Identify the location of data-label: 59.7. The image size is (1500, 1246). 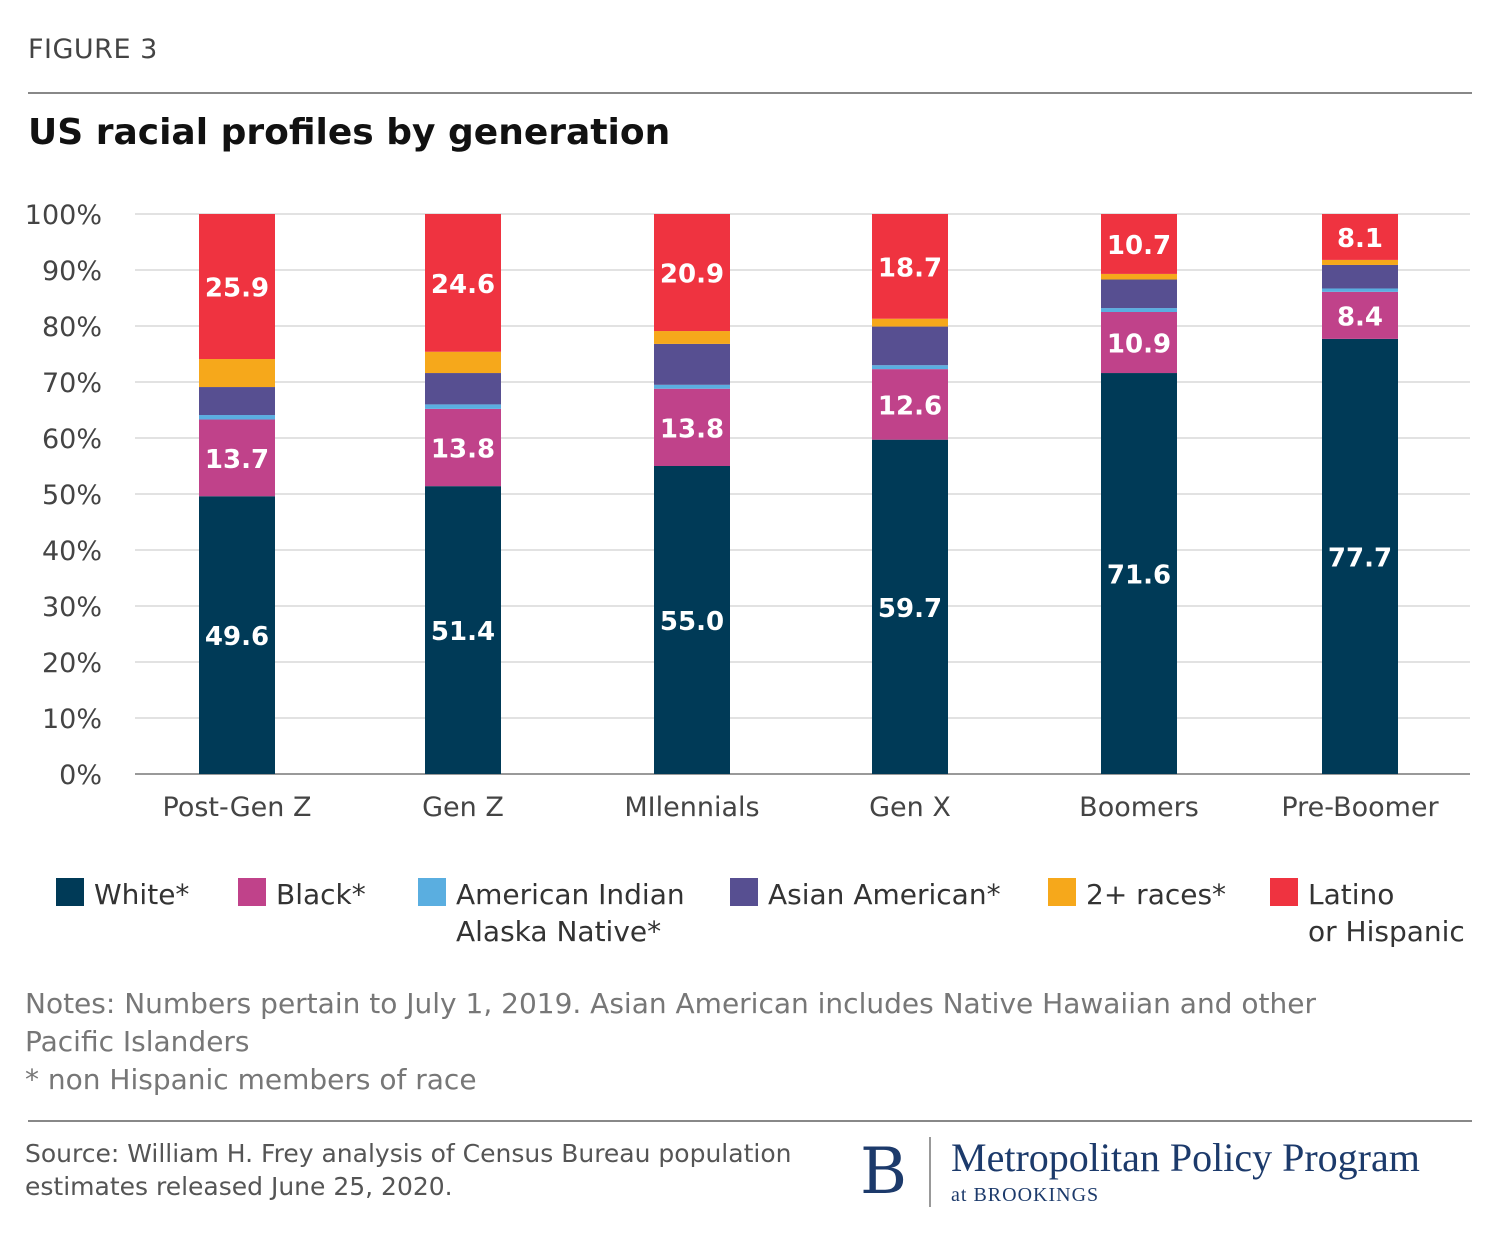
(910, 609).